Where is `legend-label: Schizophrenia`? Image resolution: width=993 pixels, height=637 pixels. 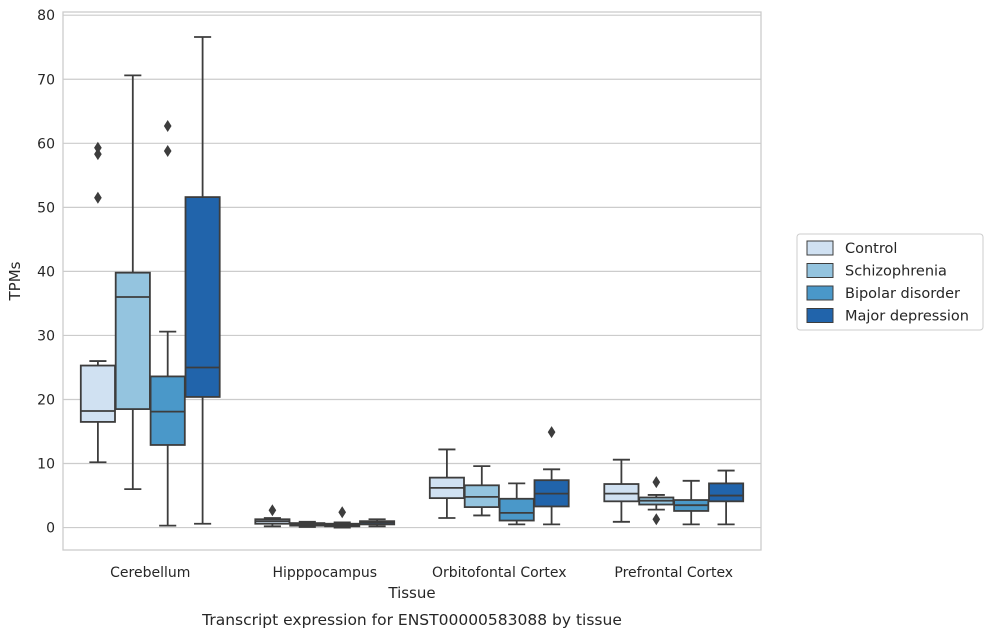
legend-label: Schizophrenia is located at coordinates (896, 272).